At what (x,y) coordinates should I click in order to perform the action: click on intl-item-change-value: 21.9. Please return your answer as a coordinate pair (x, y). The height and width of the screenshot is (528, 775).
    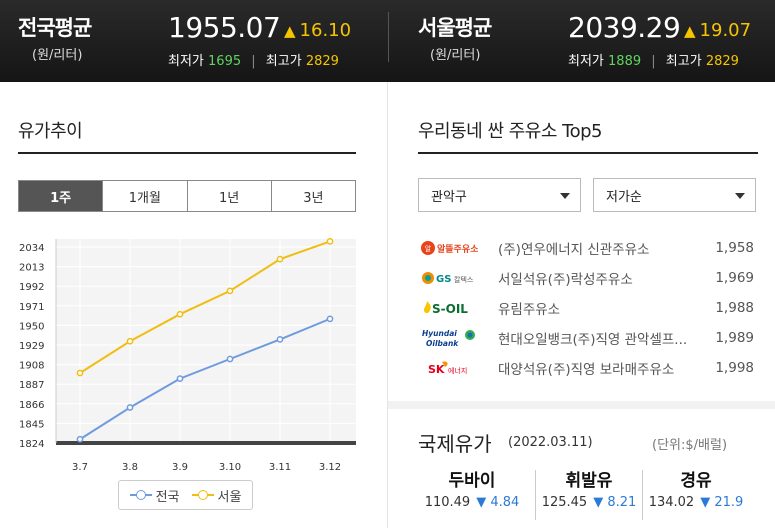
    Looking at the image, I should click on (729, 502).